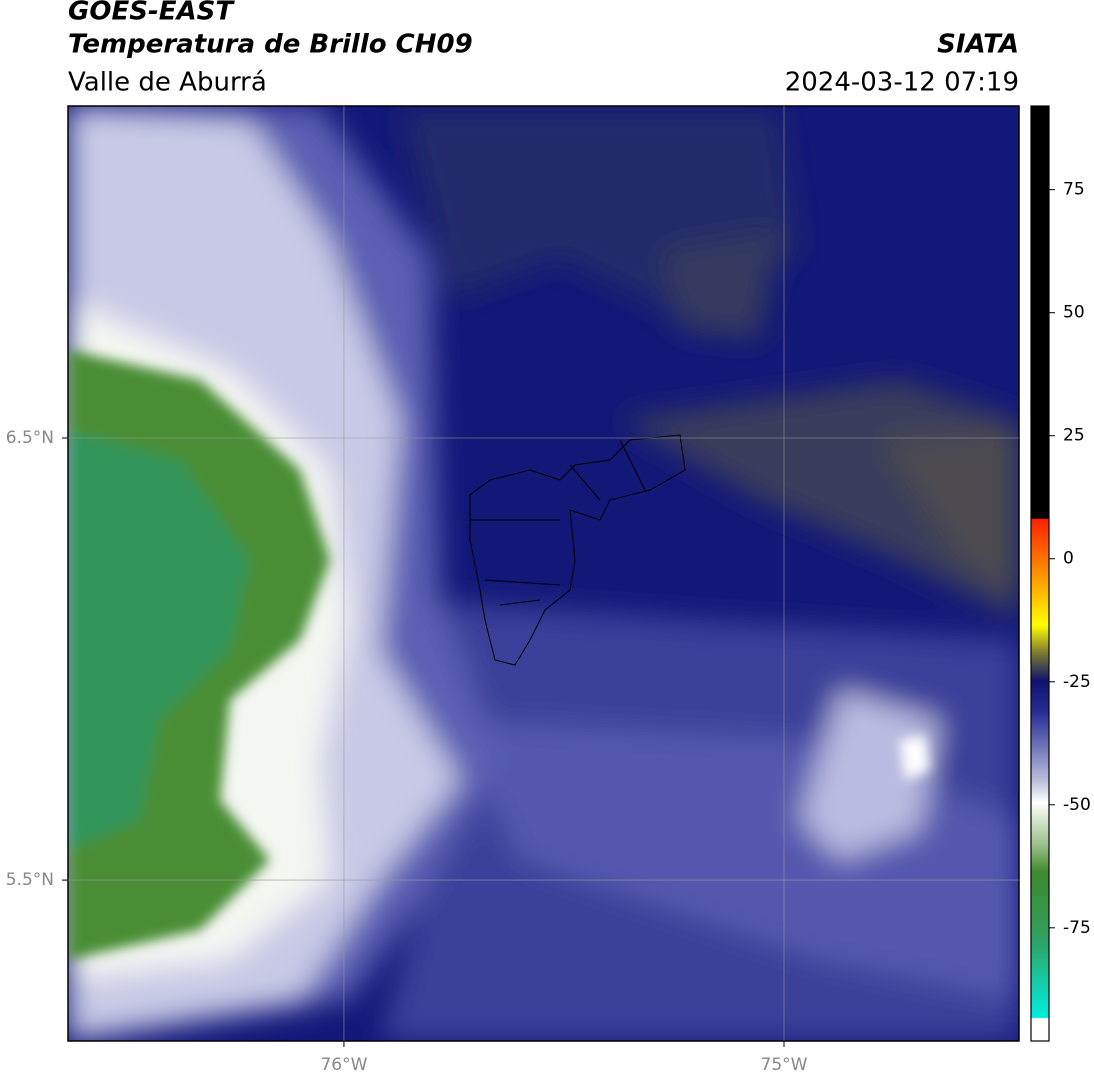  What do you see at coordinates (978, 45) in the screenshot?
I see `source: SIATA` at bounding box center [978, 45].